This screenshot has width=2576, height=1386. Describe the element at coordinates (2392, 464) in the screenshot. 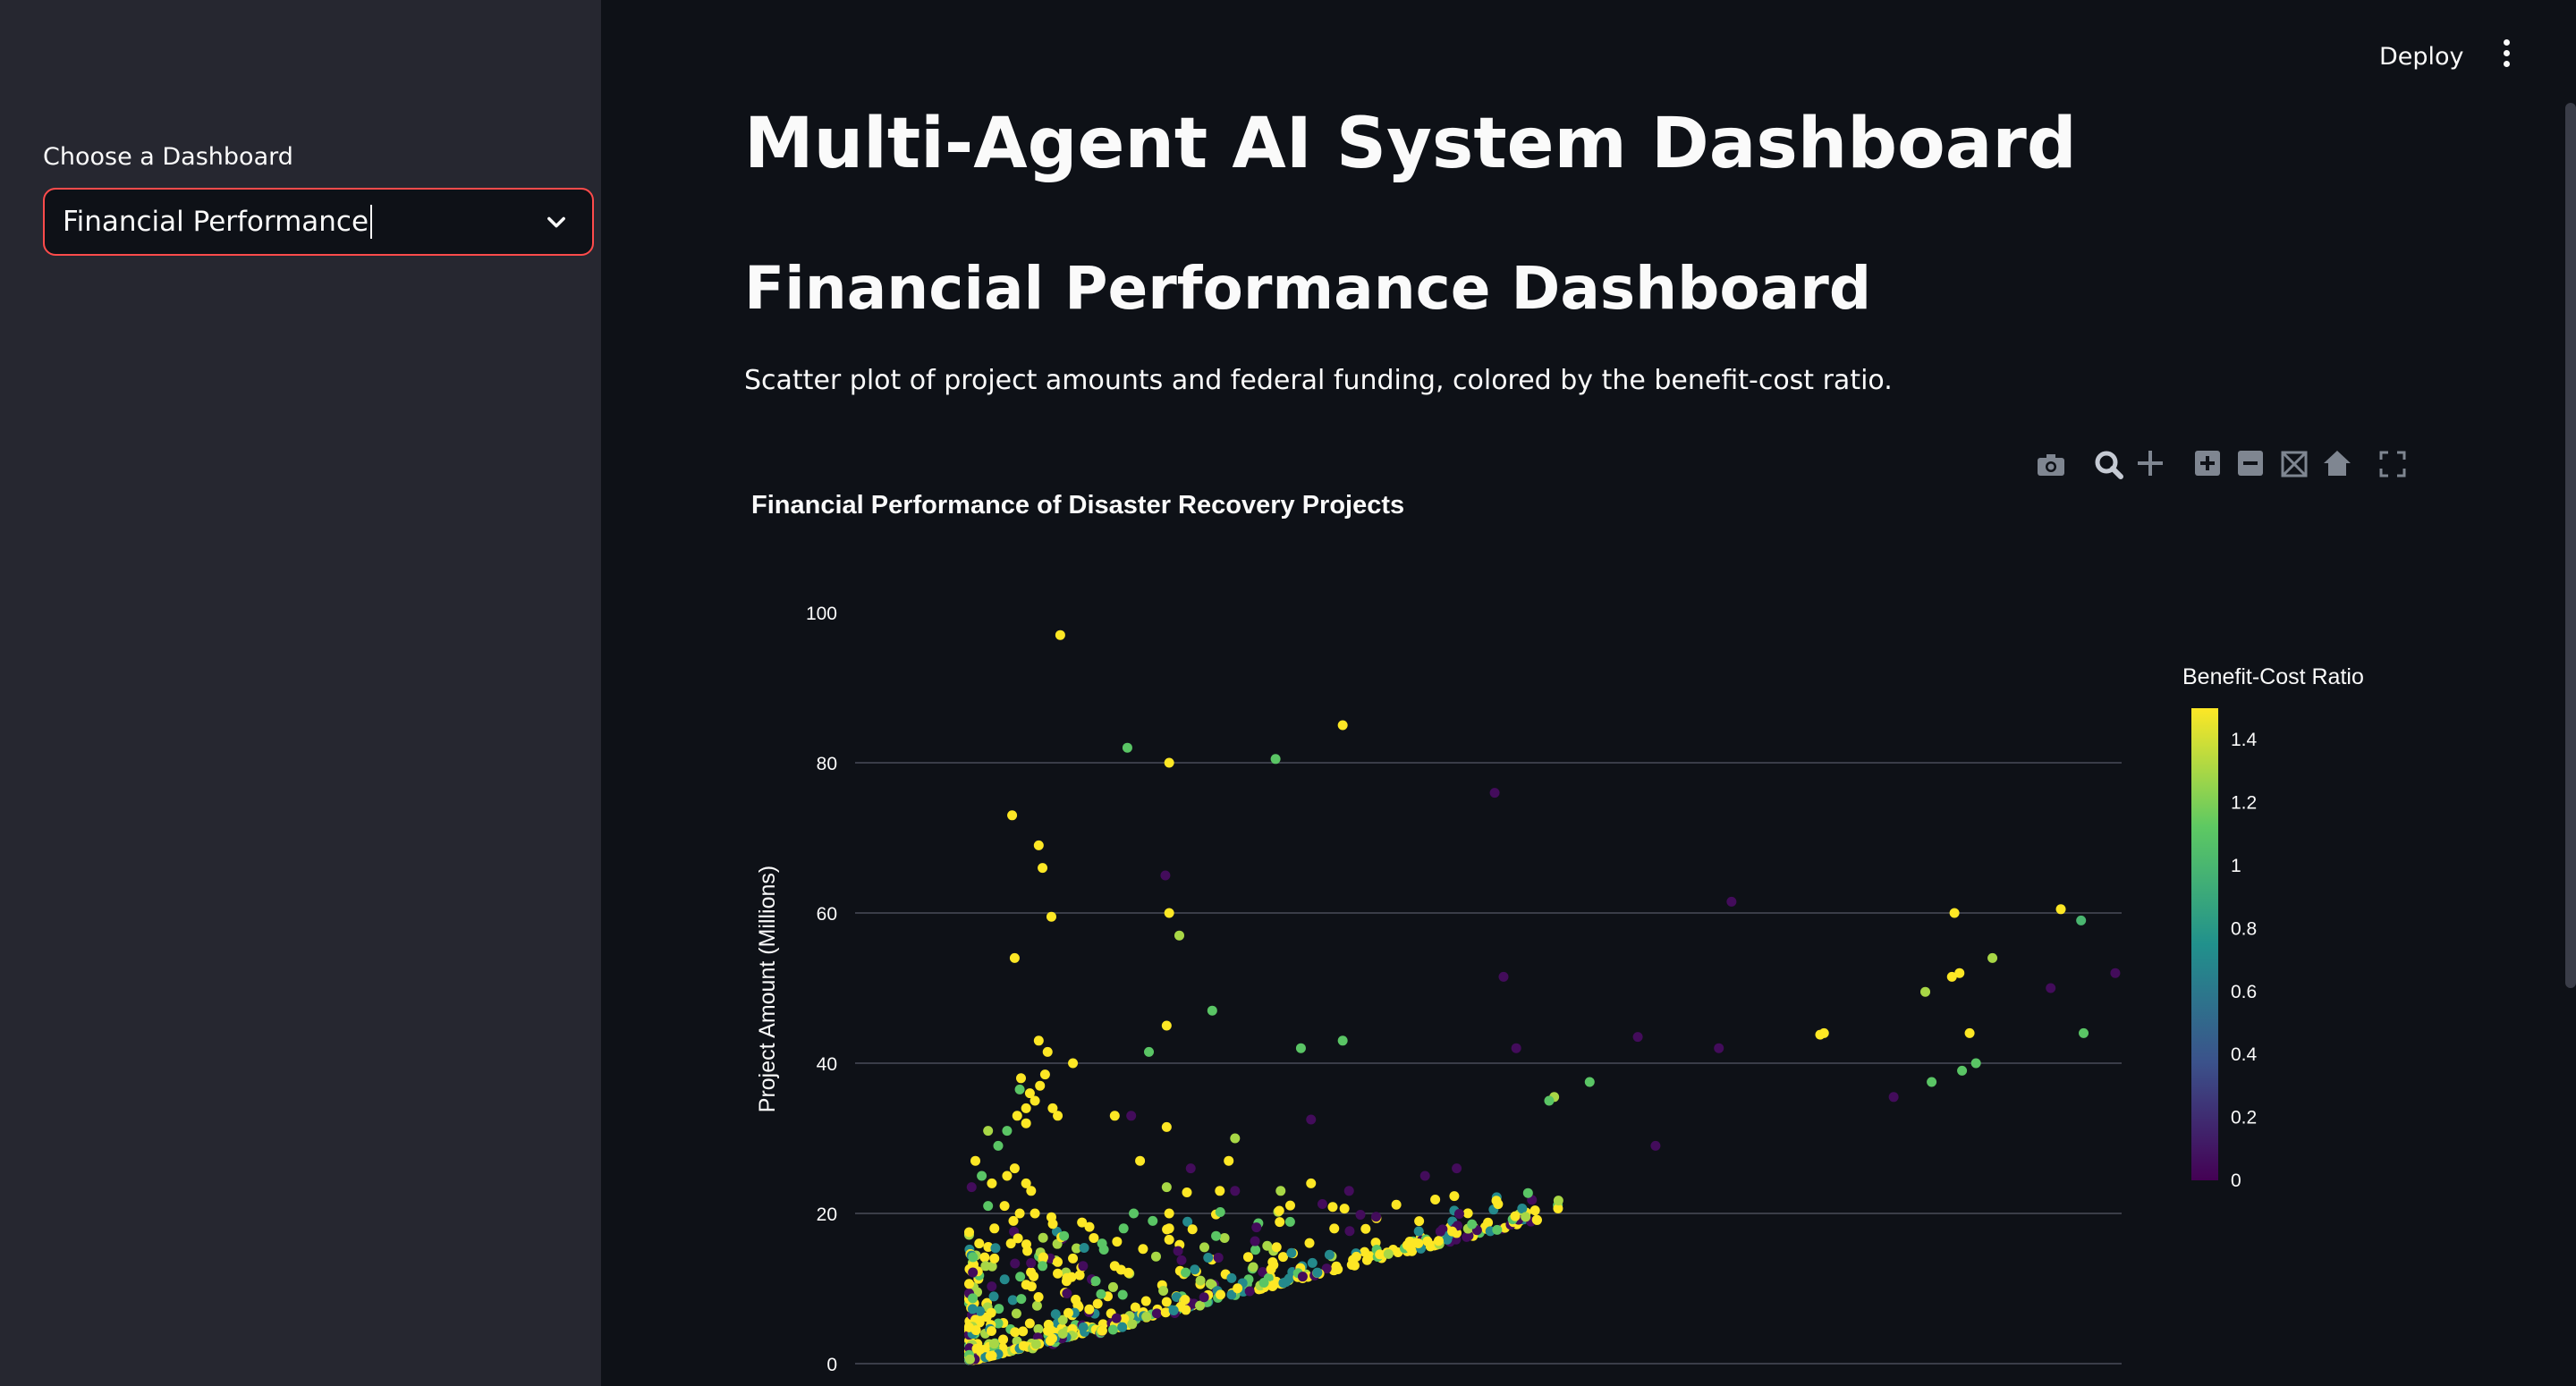

I see `fullscreen-icon` at that location.